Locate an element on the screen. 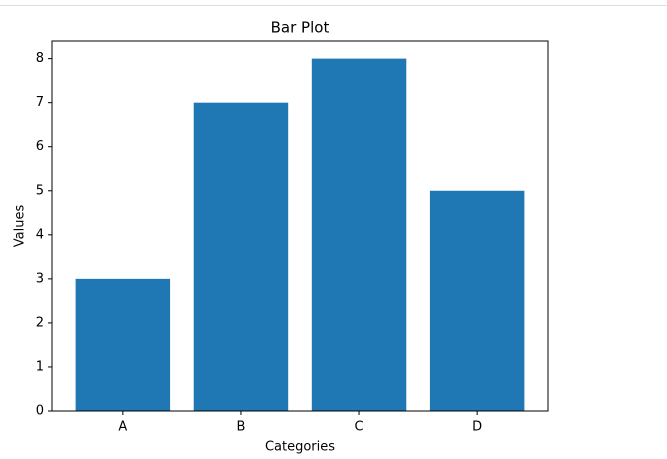  y-tick-label: 1 is located at coordinates (40, 366).